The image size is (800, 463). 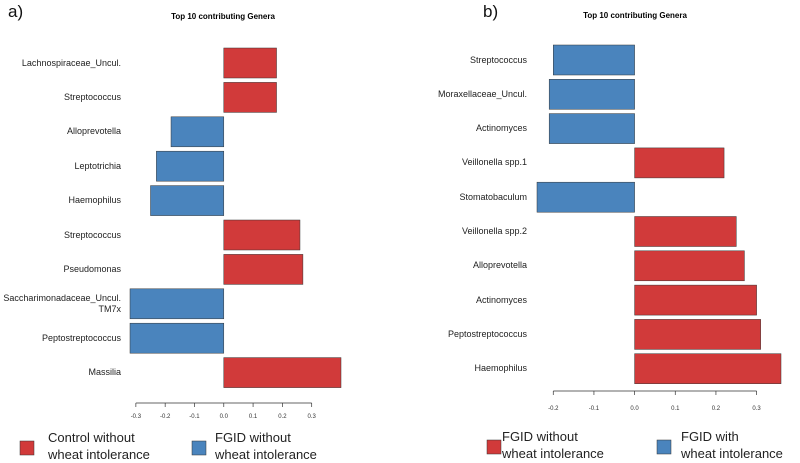 What do you see at coordinates (62, 303) in the screenshot?
I see `category-label: Saccharimonadaceae_Uncul. TM7x` at bounding box center [62, 303].